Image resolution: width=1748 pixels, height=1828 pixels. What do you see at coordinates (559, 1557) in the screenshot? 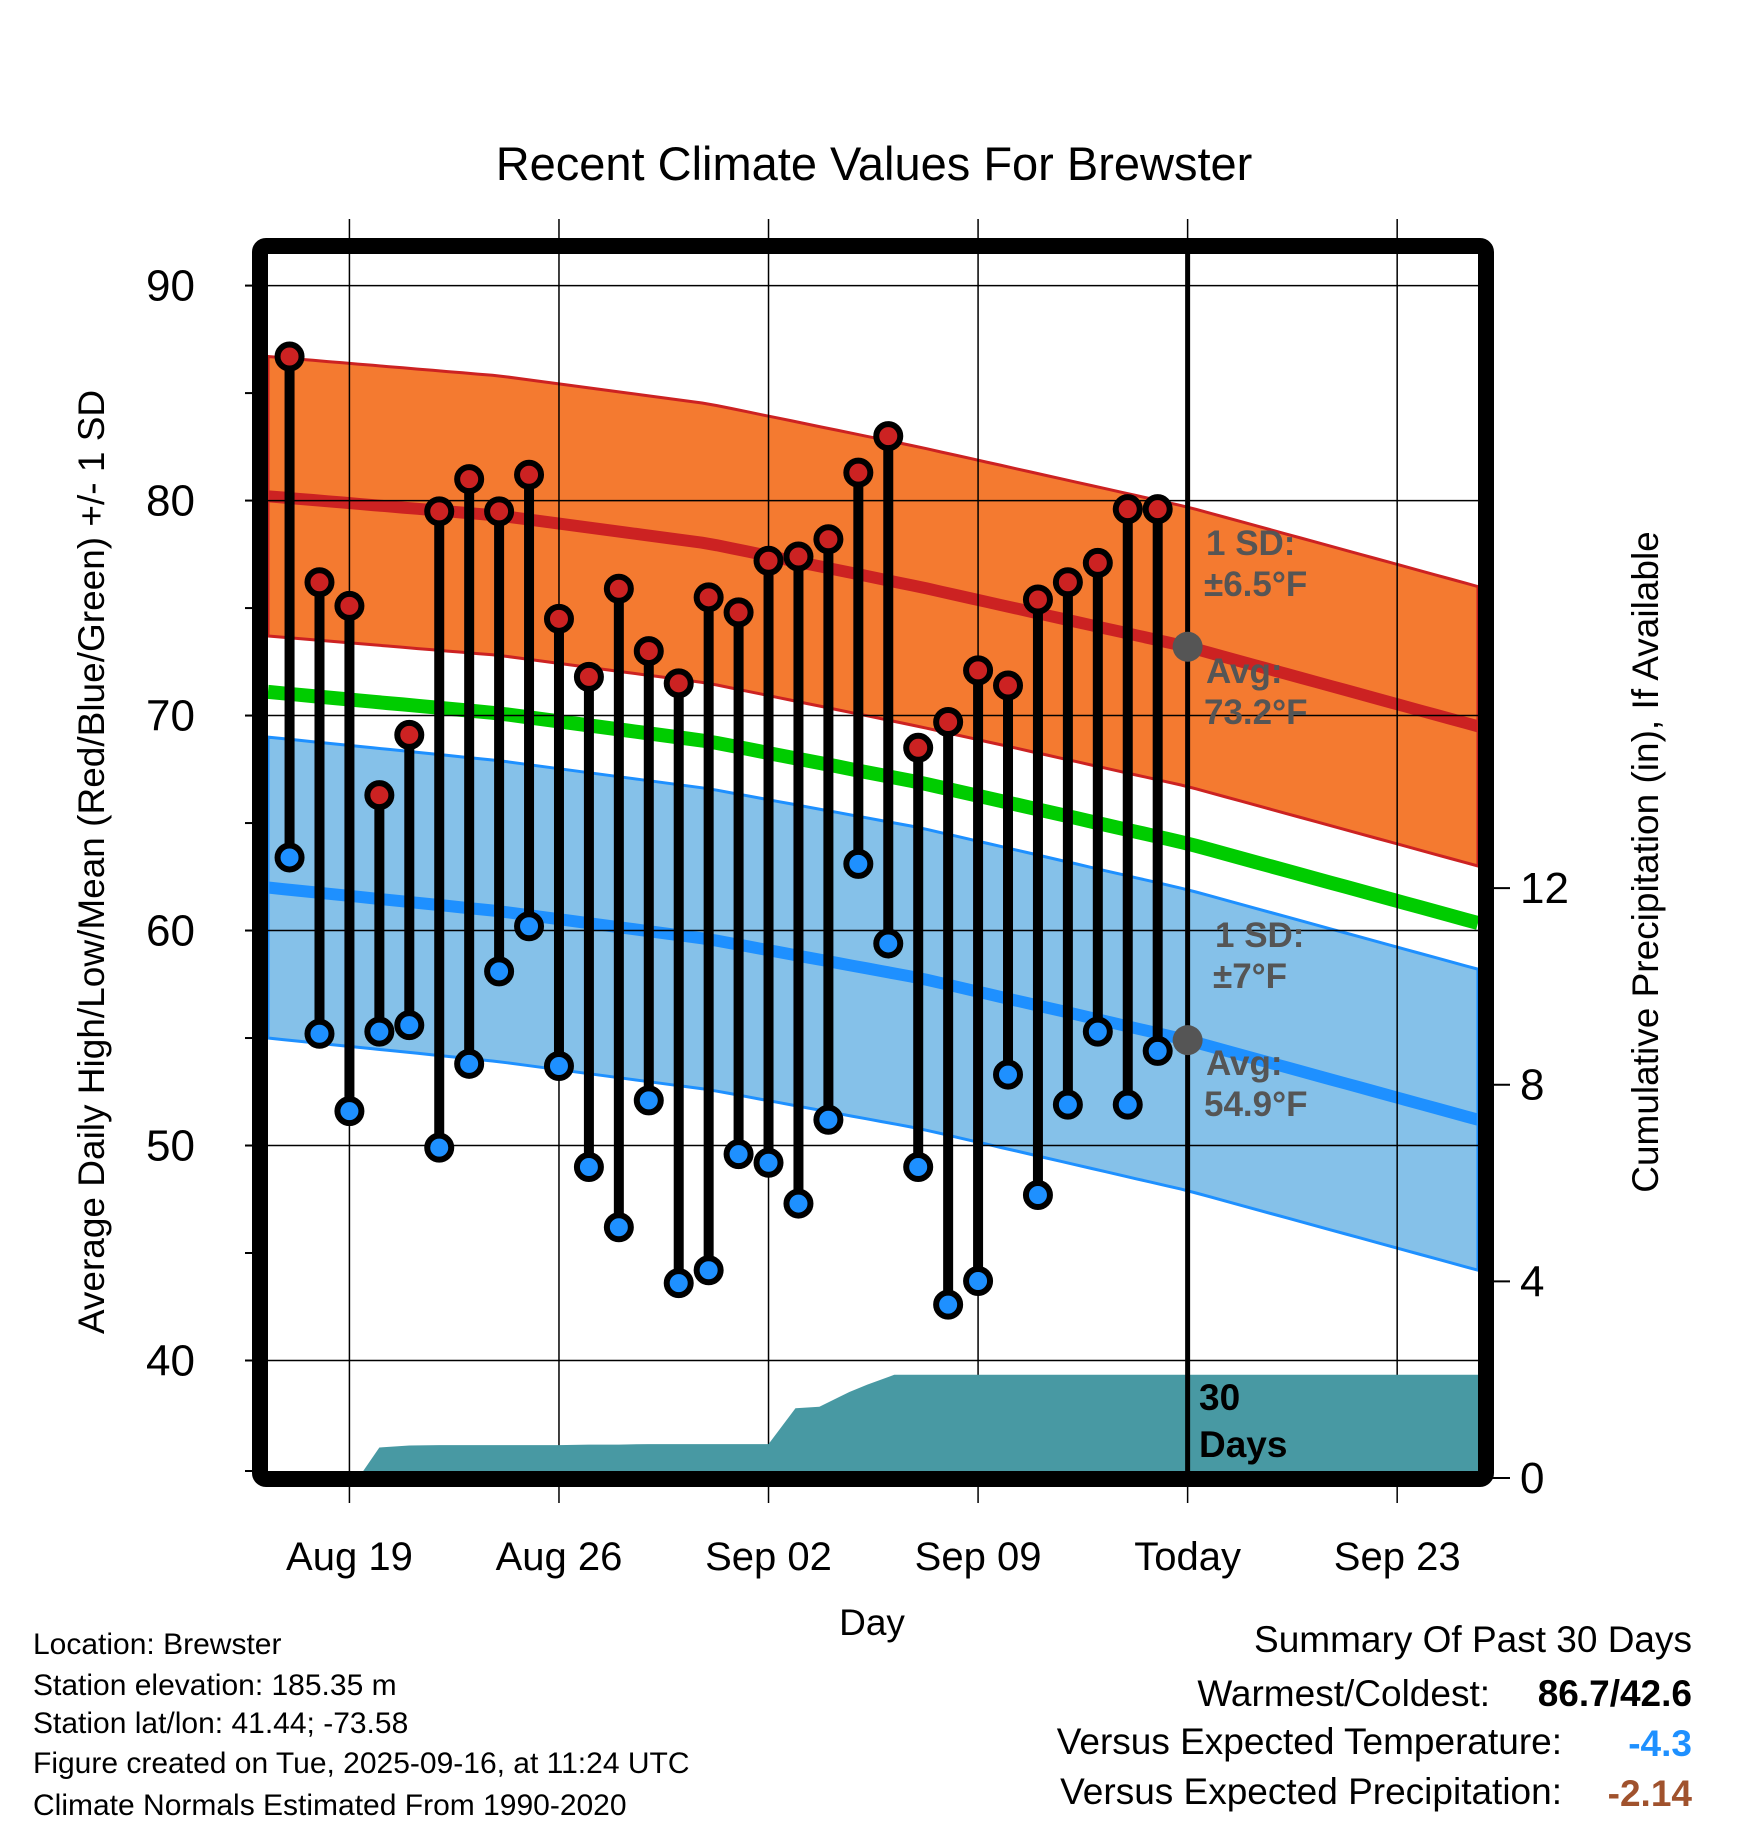
I see `x-tick-label: Aug 26` at bounding box center [559, 1557].